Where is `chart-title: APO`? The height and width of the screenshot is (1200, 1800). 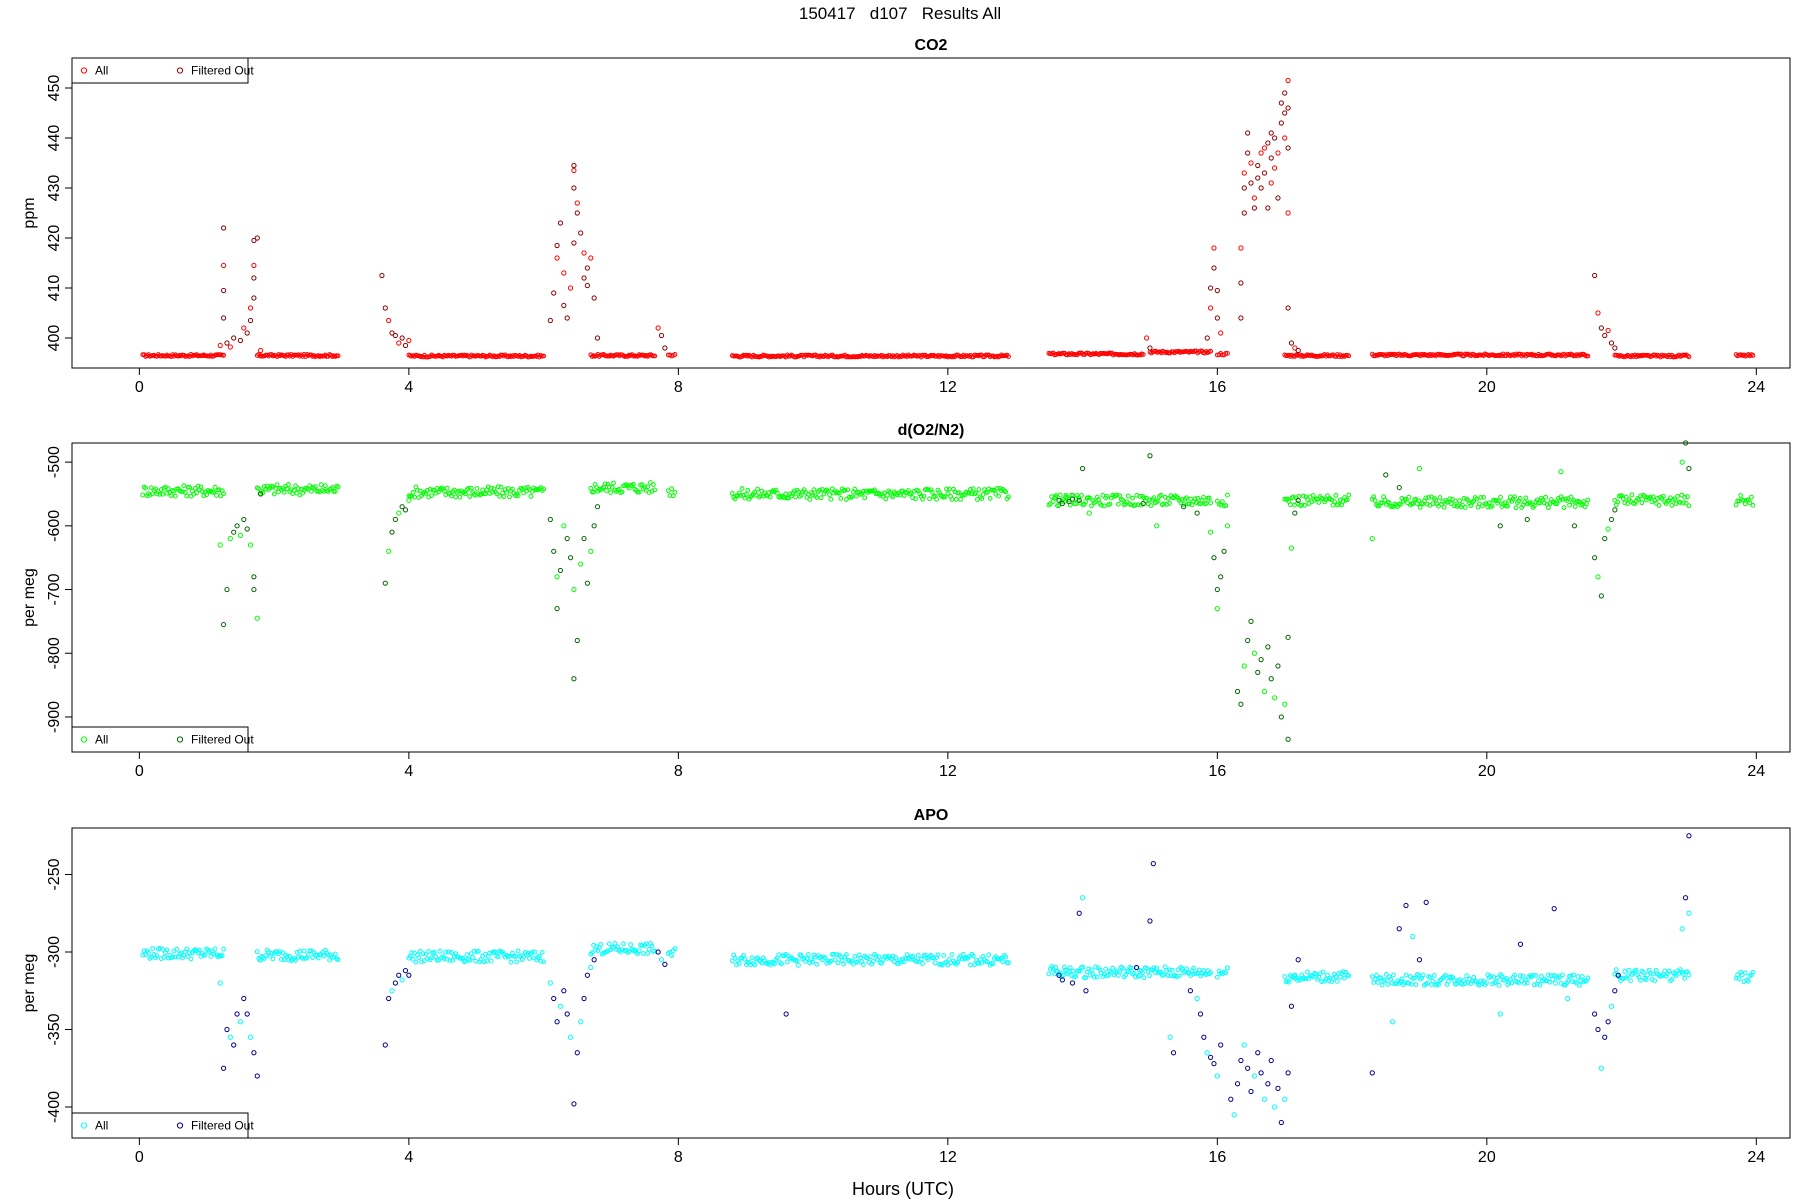 chart-title: APO is located at coordinates (931, 815).